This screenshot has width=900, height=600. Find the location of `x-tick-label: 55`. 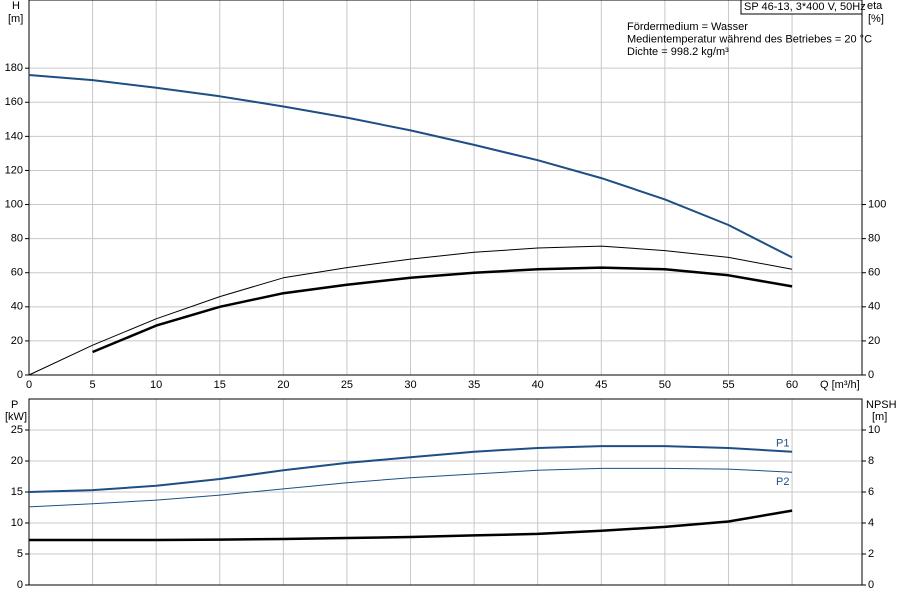

x-tick-label: 55 is located at coordinates (728, 385).